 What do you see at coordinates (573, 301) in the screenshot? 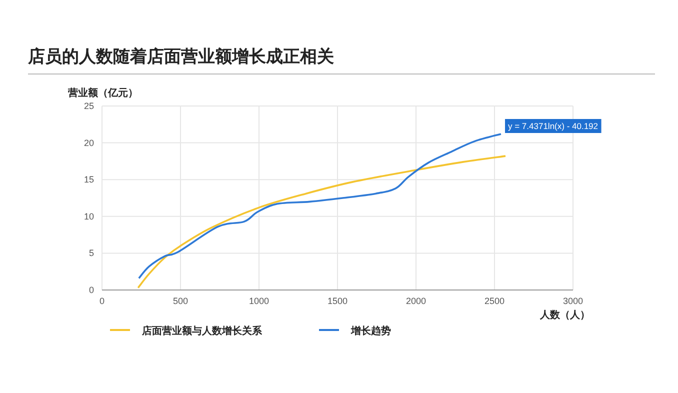
I see `x-tick-label: 3000` at bounding box center [573, 301].